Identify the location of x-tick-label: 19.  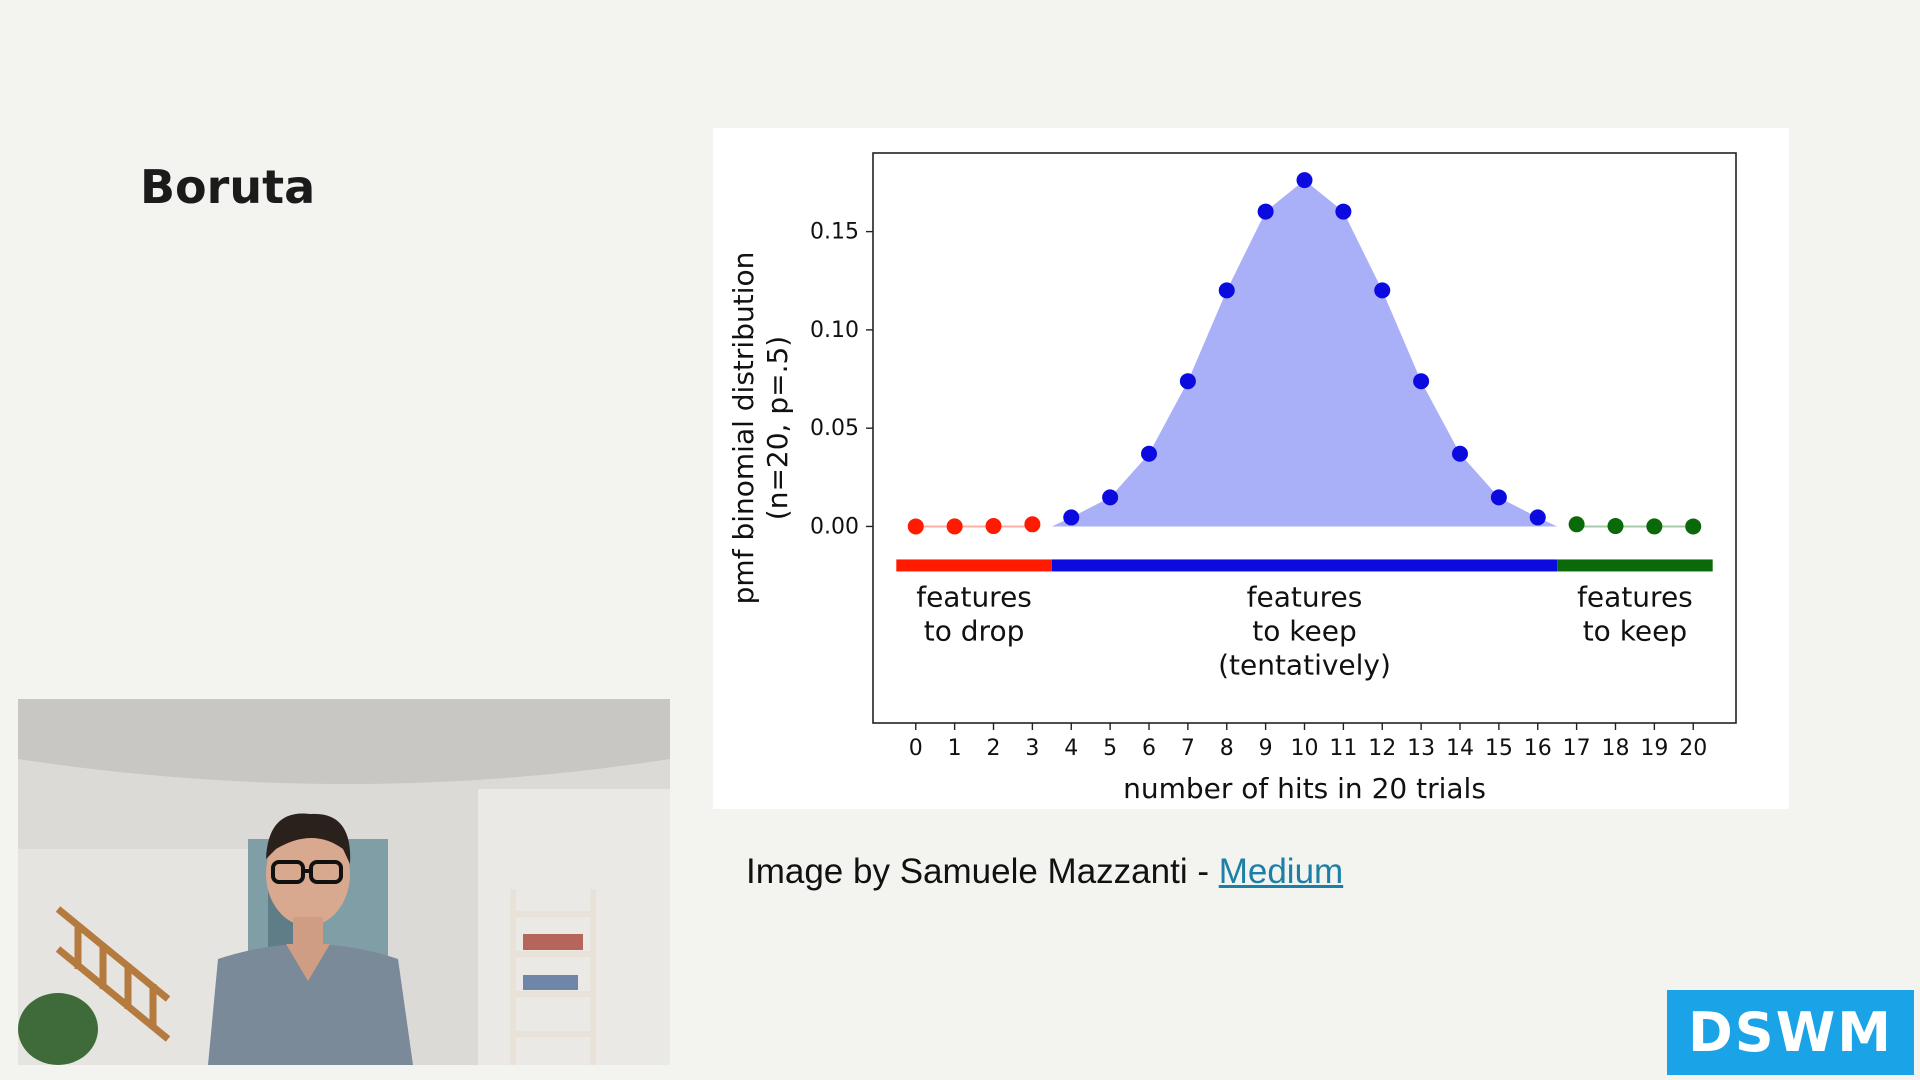
(1654, 748).